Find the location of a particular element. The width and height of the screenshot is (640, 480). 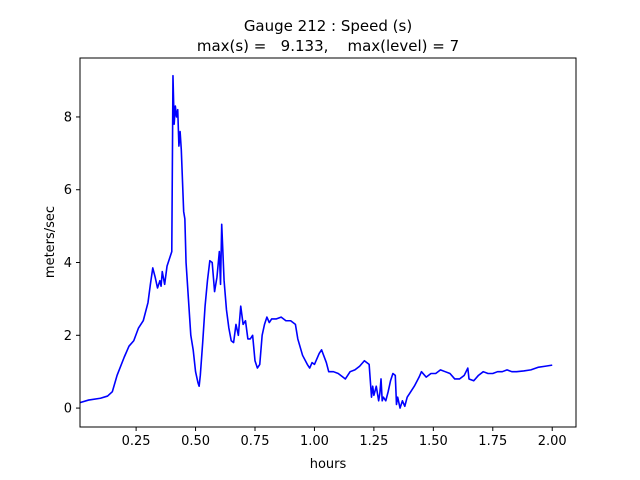

x-axis-label: hours is located at coordinates (328, 464).